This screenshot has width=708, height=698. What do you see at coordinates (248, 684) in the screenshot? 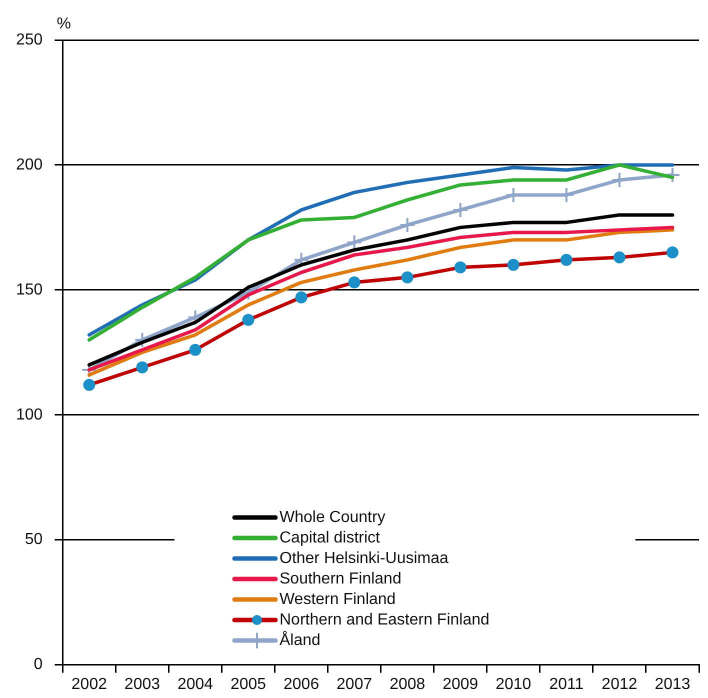
I see `x-tick-label: 2005` at bounding box center [248, 684].